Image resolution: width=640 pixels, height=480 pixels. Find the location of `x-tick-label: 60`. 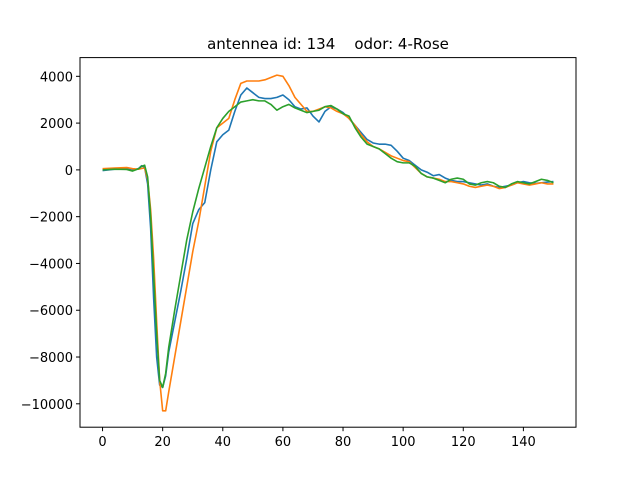

x-tick-label: 60 is located at coordinates (283, 442).